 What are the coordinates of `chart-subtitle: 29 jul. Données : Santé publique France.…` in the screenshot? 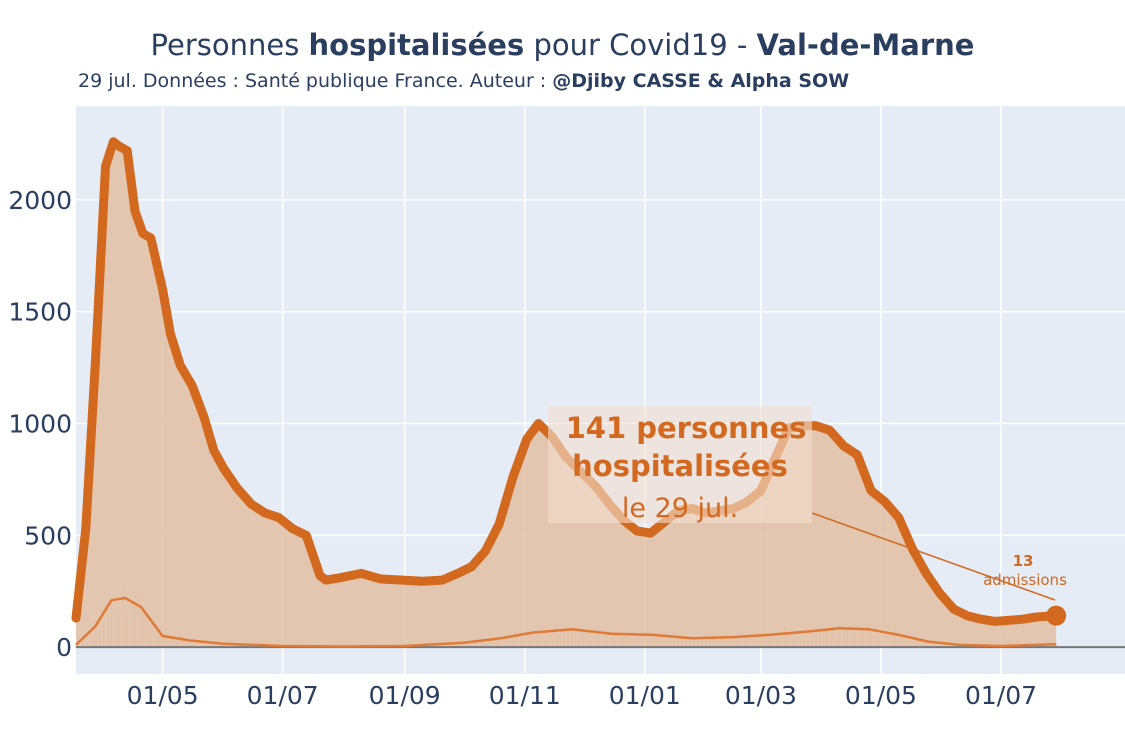 It's located at (463, 81).